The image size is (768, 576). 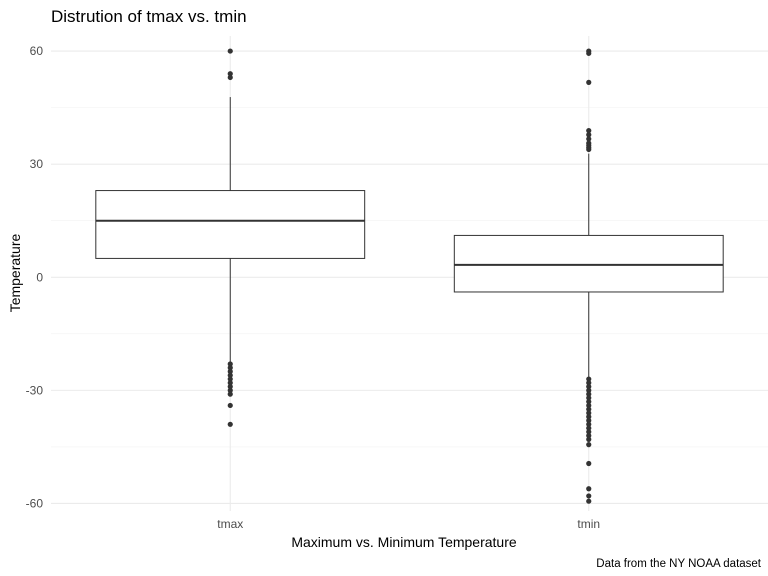 What do you see at coordinates (39, 277) in the screenshot?
I see `y-tick-label: 0` at bounding box center [39, 277].